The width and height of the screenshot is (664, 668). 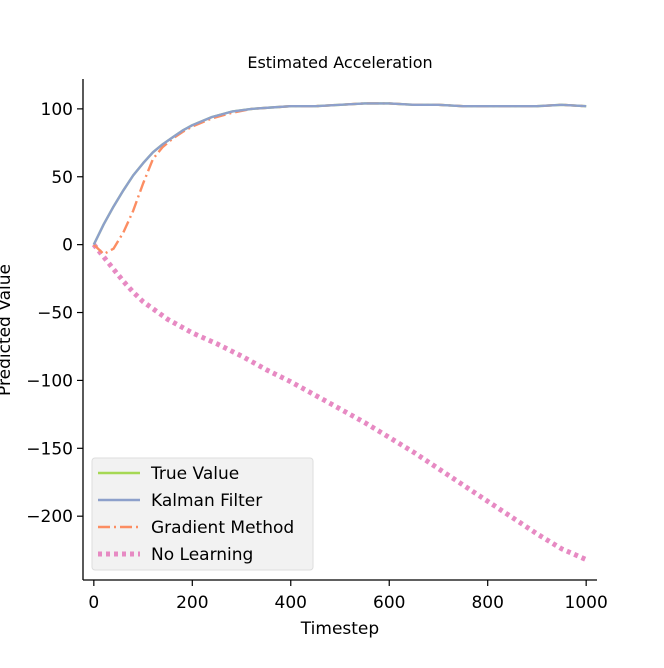 What do you see at coordinates (67, 246) in the screenshot?
I see `y-tick-label: 0` at bounding box center [67, 246].